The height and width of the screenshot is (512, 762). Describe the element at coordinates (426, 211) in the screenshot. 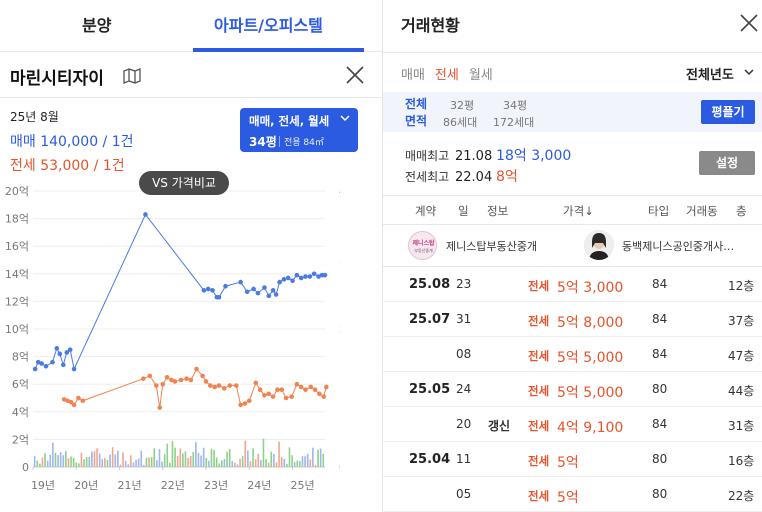

I see `header-contract: 계약` at that location.